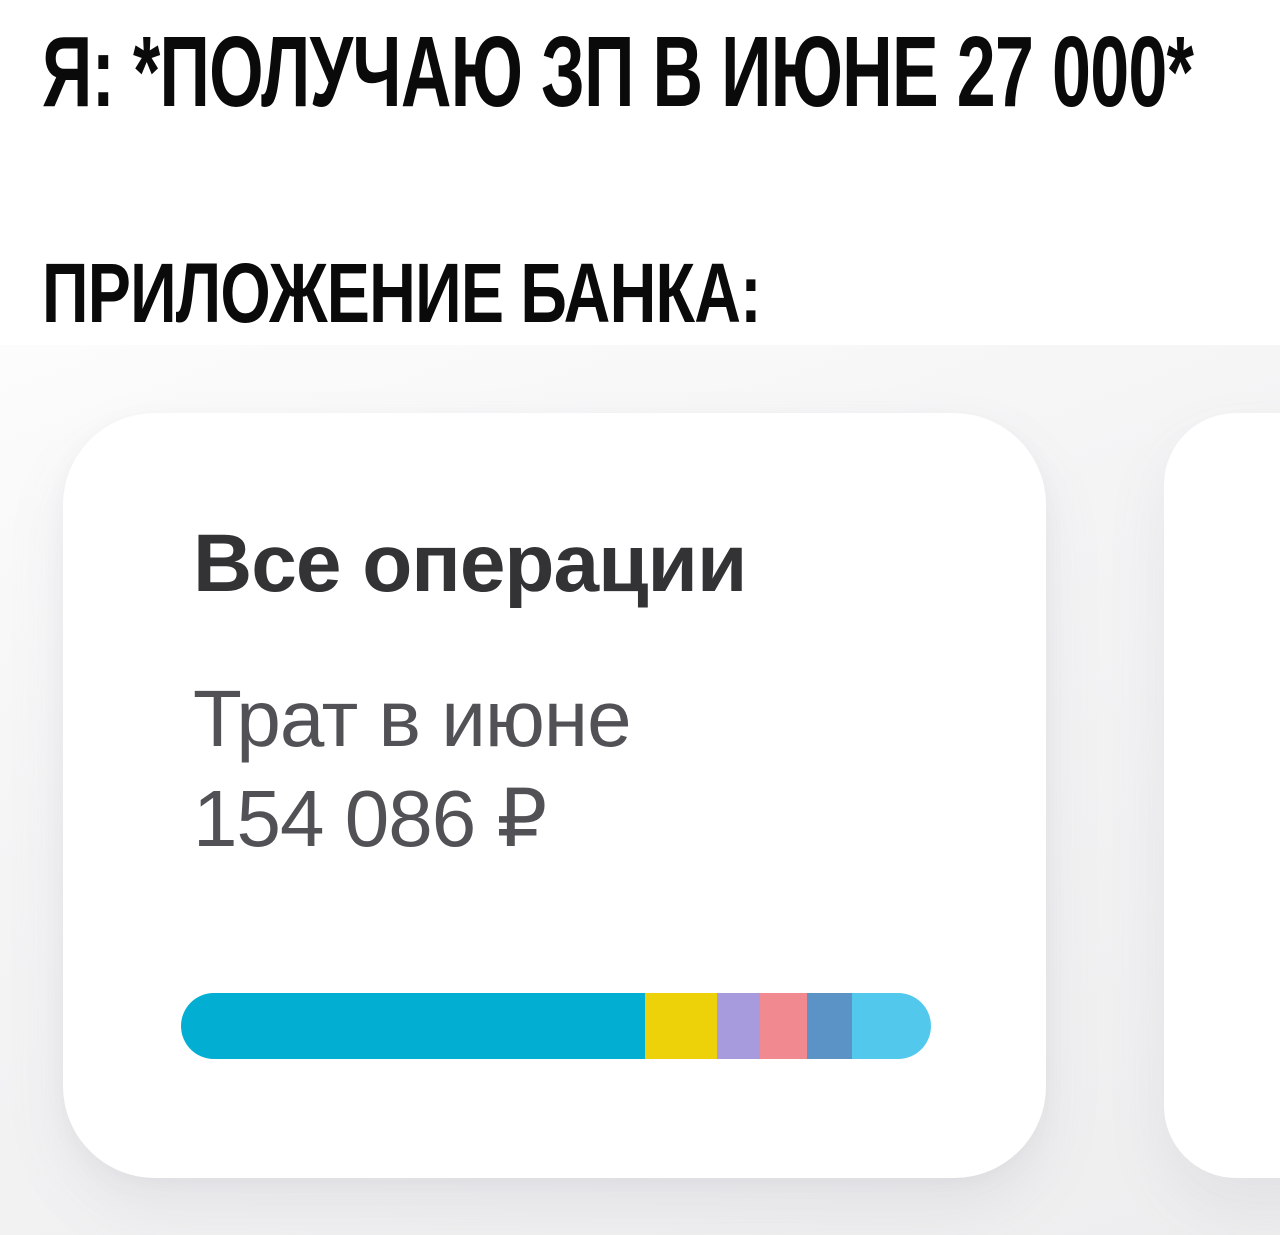  I want to click on bar-segment-category-3-purple, so click(738, 1026).